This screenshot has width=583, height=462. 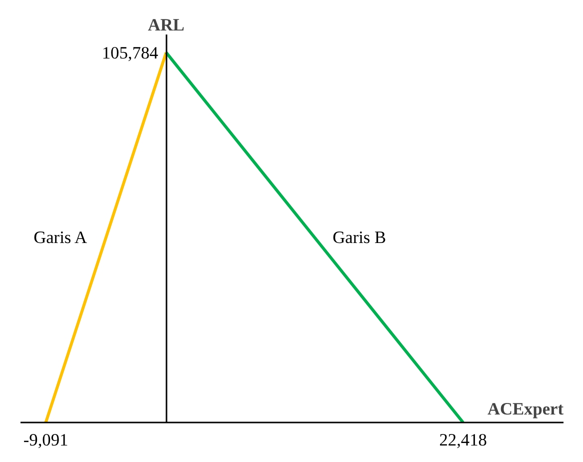 What do you see at coordinates (525, 409) in the screenshot?
I see `x-axis-title: ACExpert` at bounding box center [525, 409].